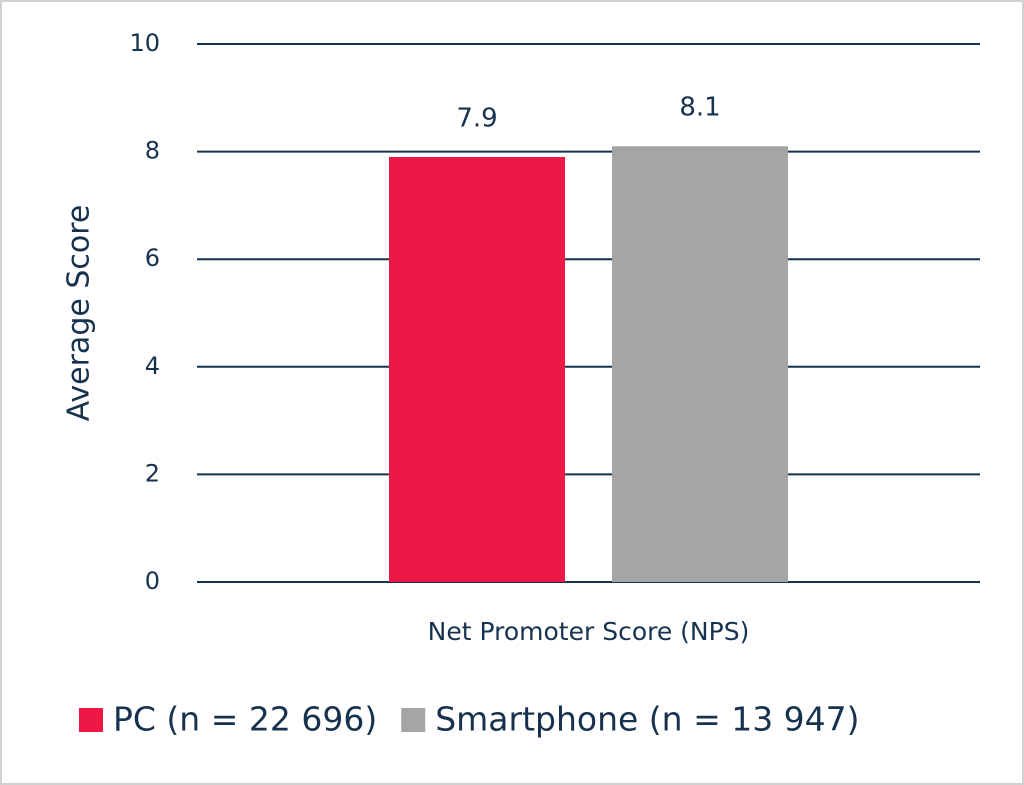  What do you see at coordinates (245, 719) in the screenshot?
I see `legend-label: PC (n = 22 696)` at bounding box center [245, 719].